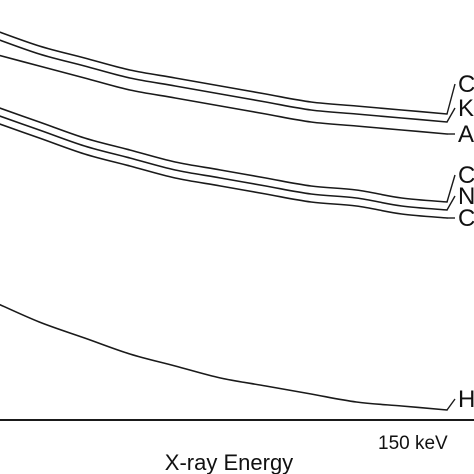 Image resolution: width=474 pixels, height=474 pixels. I want to click on series-label: K, so click(466, 108).